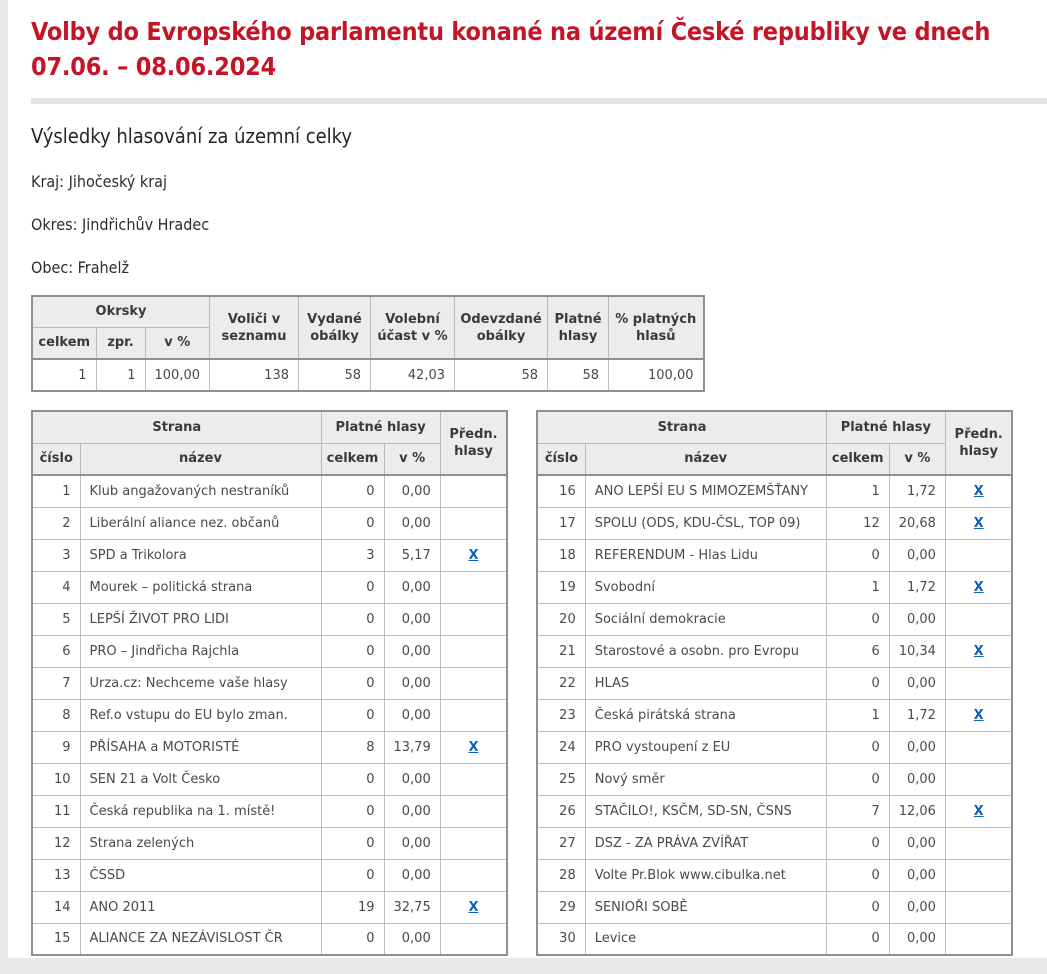  What do you see at coordinates (578, 375) in the screenshot?
I see `platne-hlasy-value: 58` at bounding box center [578, 375].